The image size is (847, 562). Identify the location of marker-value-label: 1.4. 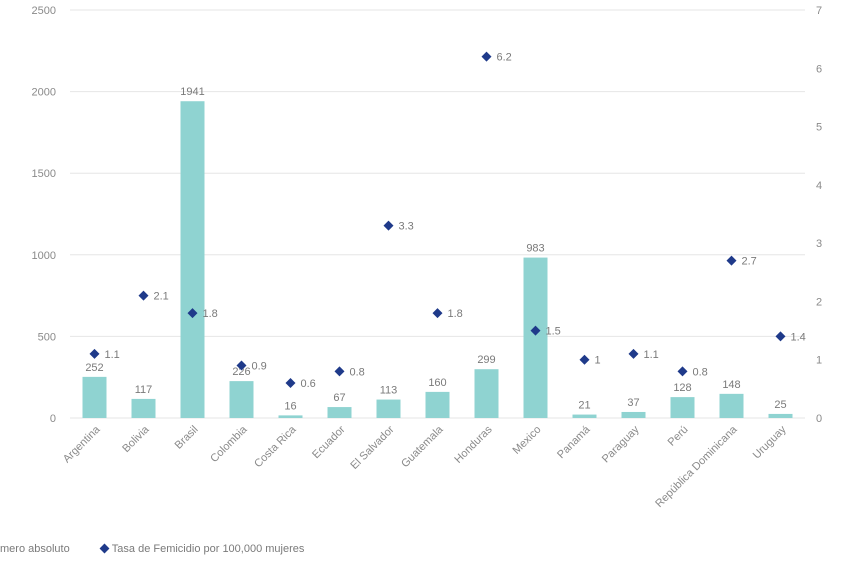
(798, 337).